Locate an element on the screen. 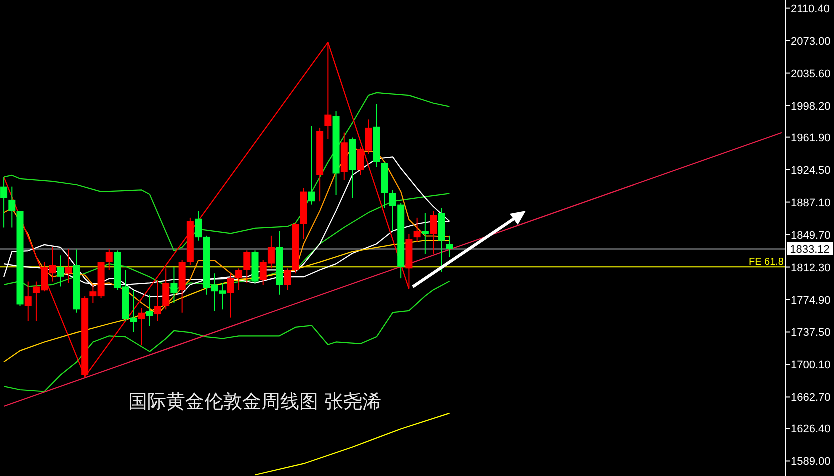 Image resolution: width=834 pixels, height=476 pixels. y-tick-label: 1998.20 is located at coordinates (811, 106).